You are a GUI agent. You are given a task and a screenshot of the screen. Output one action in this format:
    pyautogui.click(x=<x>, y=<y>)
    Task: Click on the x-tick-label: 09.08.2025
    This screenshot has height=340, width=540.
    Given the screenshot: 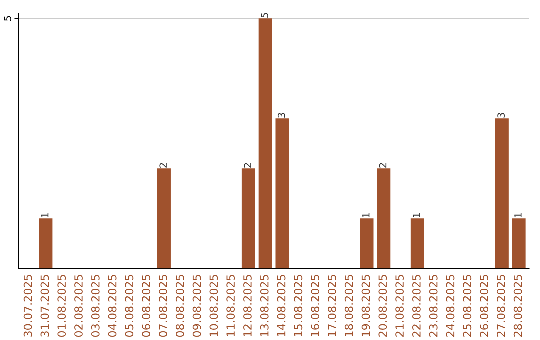 What is the action you would take?
    pyautogui.click(x=197, y=306)
    